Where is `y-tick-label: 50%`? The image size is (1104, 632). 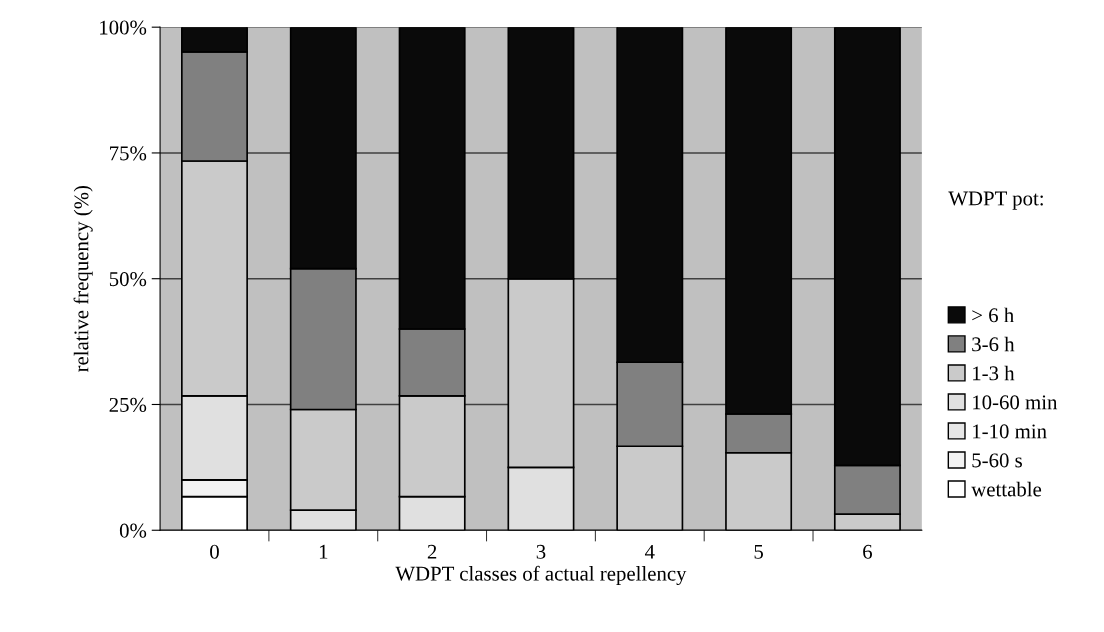
y-tick-label: 50% is located at coordinates (128, 279).